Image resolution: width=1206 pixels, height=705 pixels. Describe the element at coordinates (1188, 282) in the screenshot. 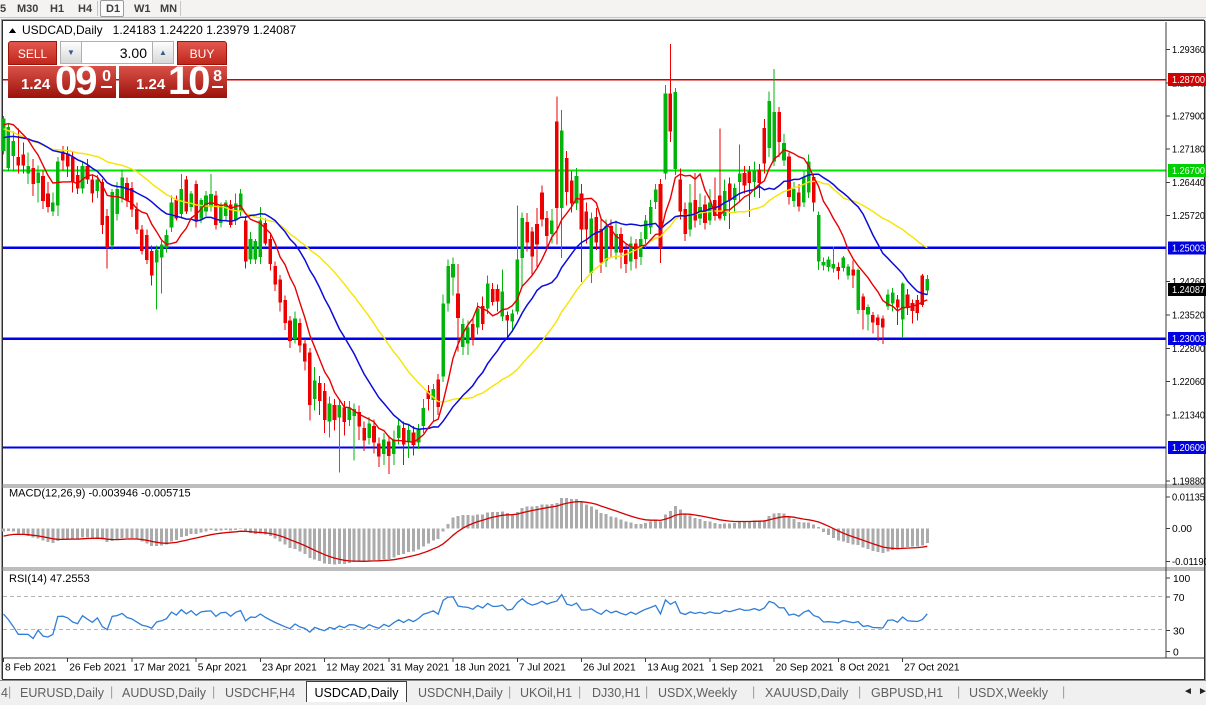

I see `svg-text: 1.24260` at that location.